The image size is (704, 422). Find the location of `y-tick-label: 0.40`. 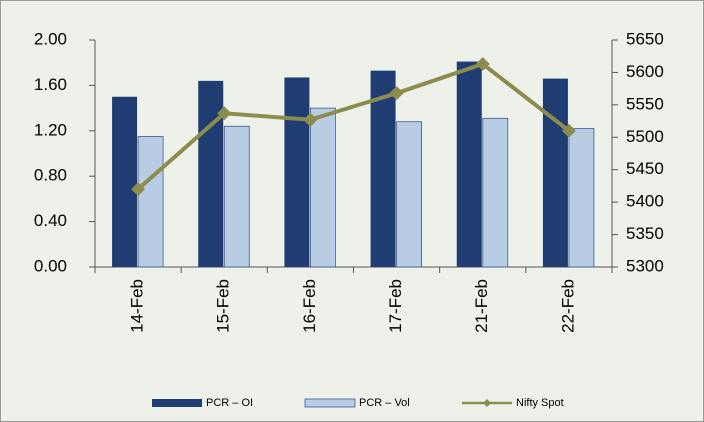

y-tick-label: 0.40 is located at coordinates (50, 220).